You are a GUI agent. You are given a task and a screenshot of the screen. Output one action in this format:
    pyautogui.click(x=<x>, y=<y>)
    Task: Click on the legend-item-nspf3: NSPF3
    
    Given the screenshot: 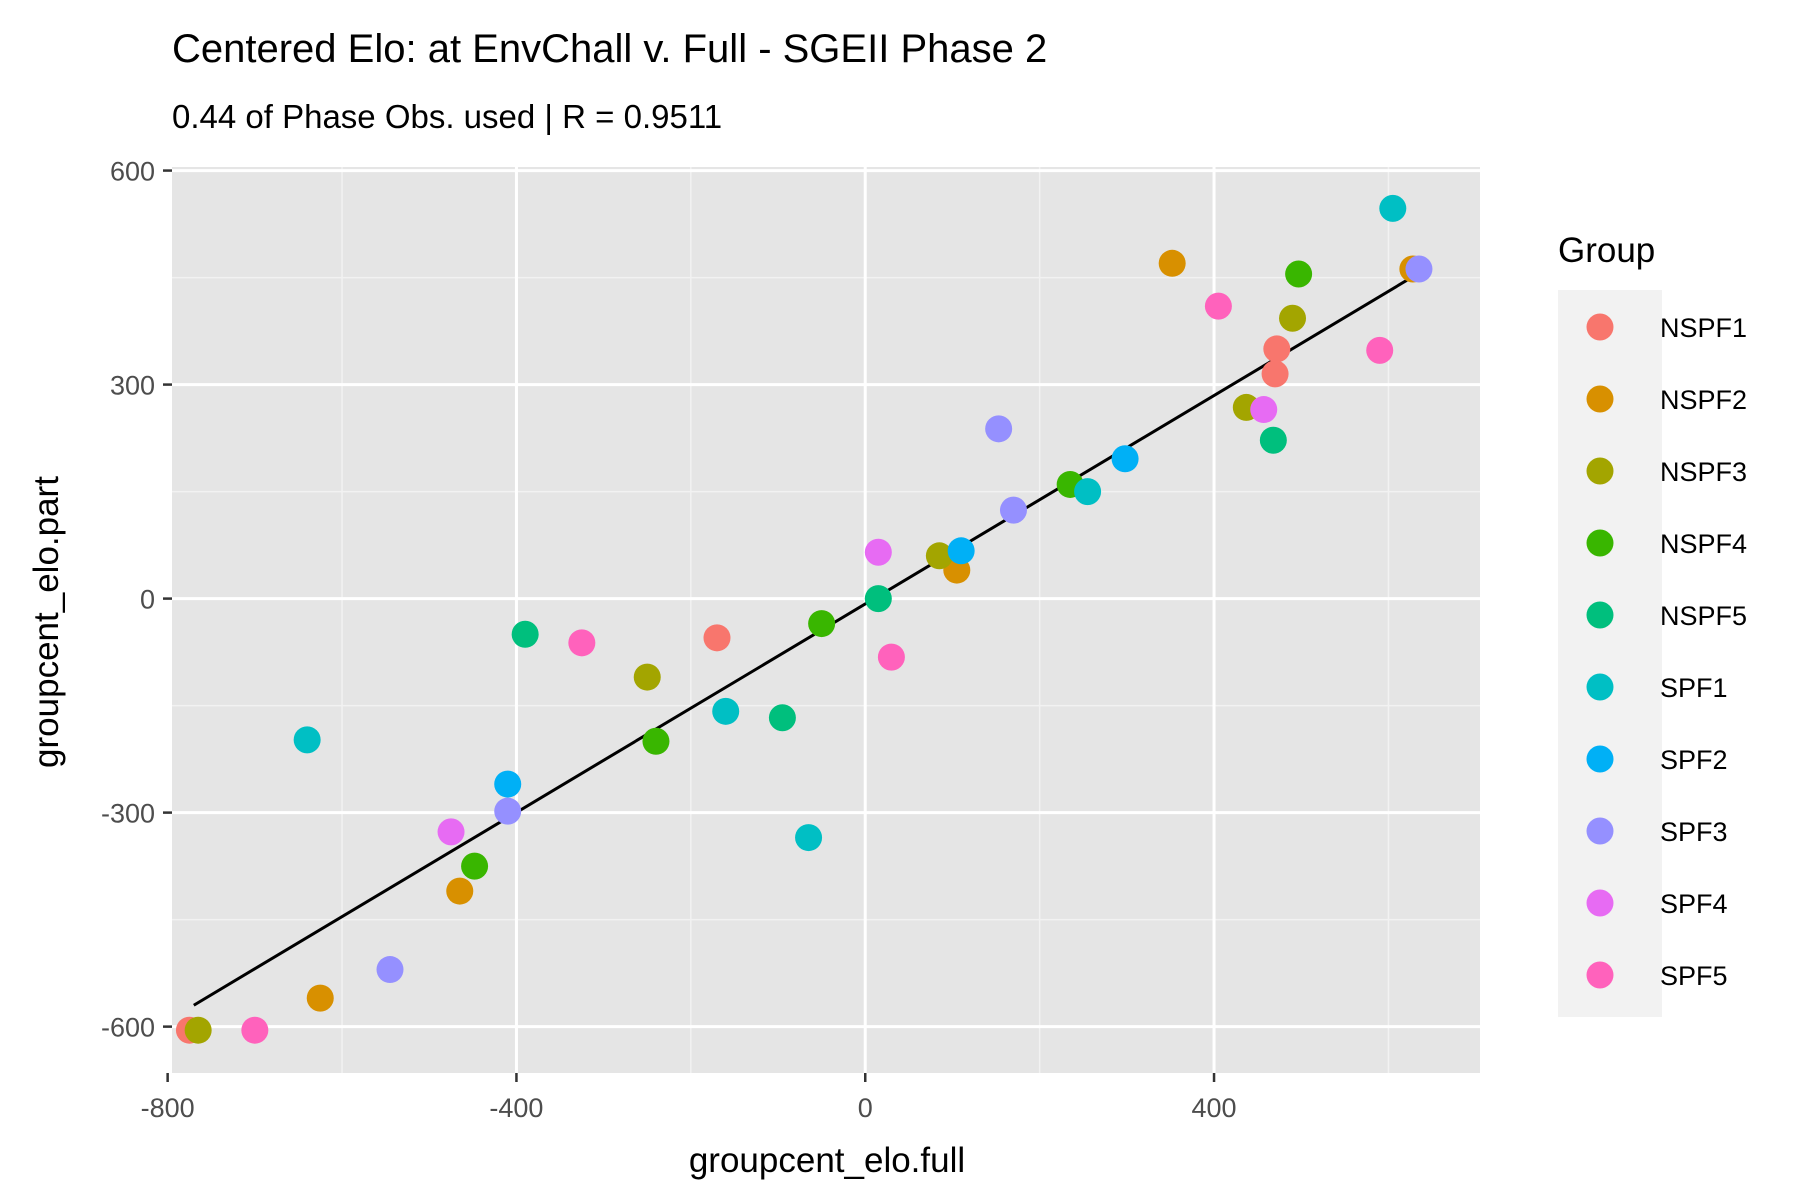 What is the action you would take?
    pyautogui.click(x=1666, y=472)
    